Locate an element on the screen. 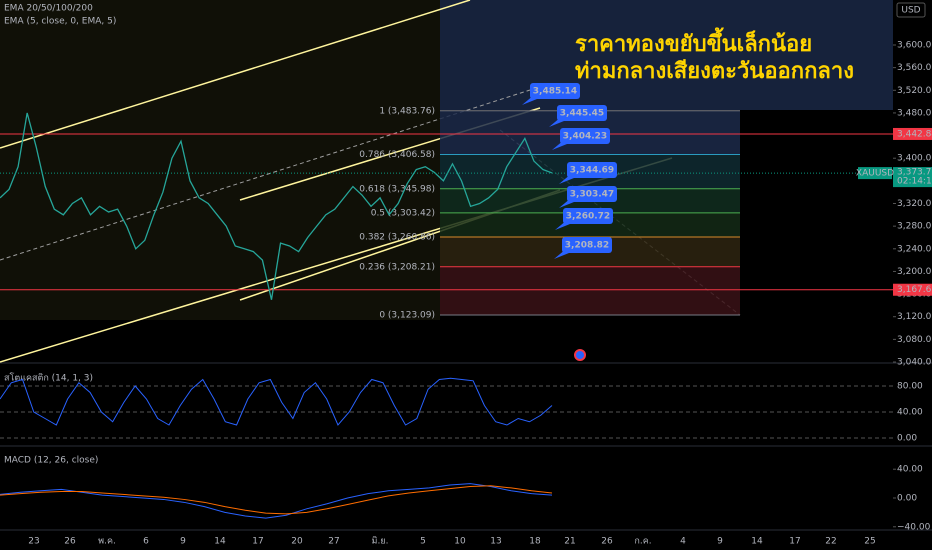 The image size is (932, 550). price-tick-label: 3,400.00 is located at coordinates (914, 159).